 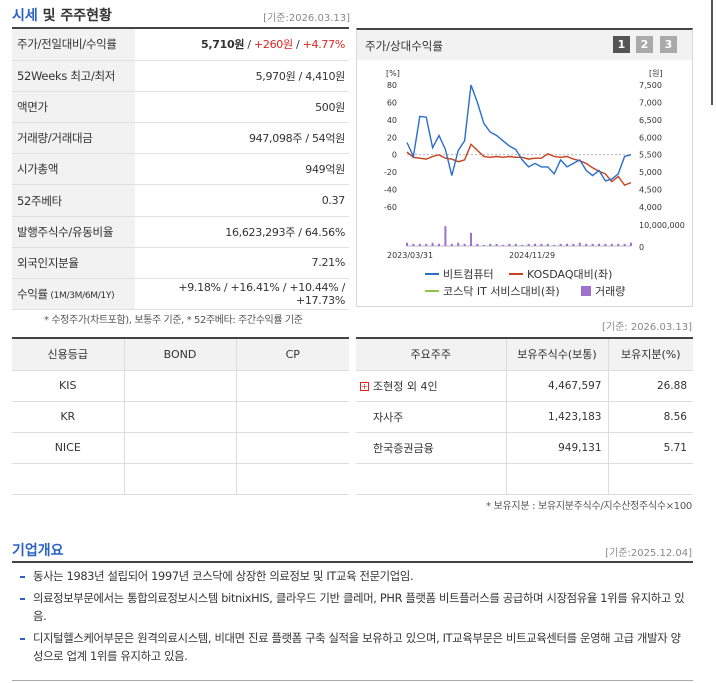 What do you see at coordinates (650, 207) in the screenshot?
I see `right-tick-label: 4,000` at bounding box center [650, 207].